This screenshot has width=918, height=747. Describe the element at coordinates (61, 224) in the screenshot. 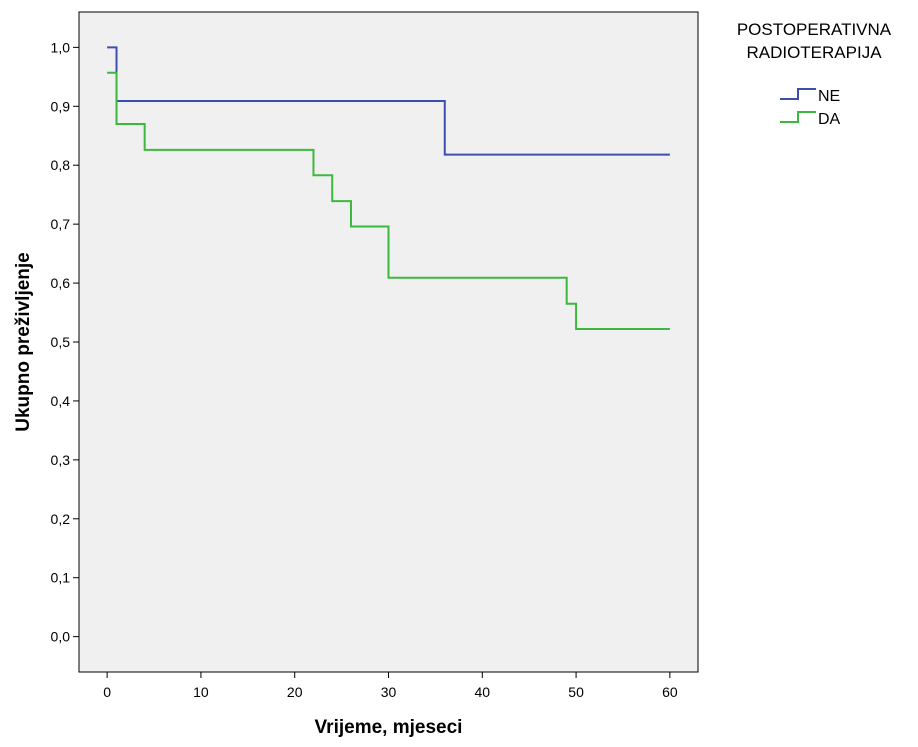

I see `y-tick-label: 0,7` at that location.